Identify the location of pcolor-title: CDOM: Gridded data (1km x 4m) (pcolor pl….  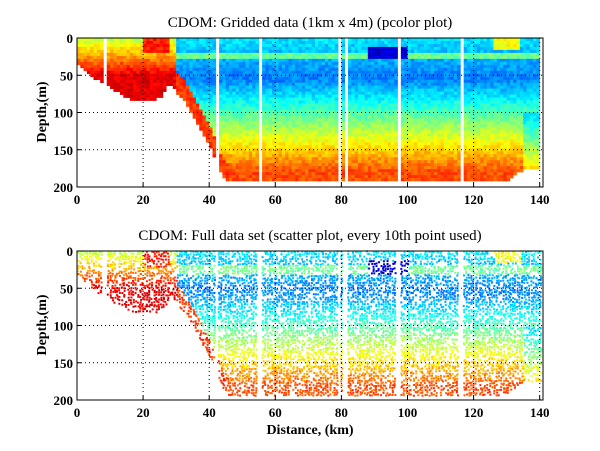
(310, 23).